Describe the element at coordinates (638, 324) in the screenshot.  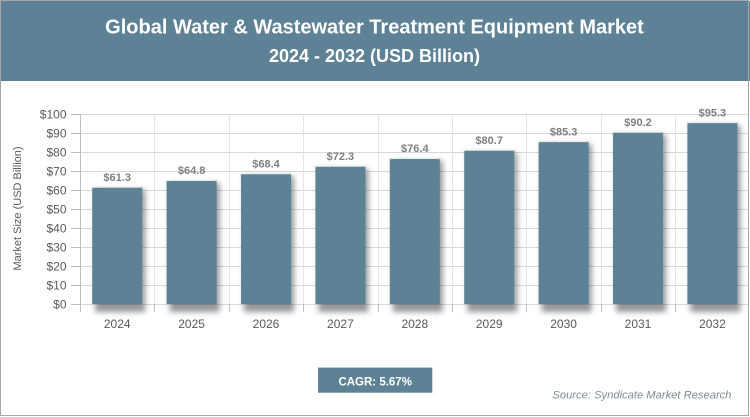
I see `svg-text: 2031` at that location.